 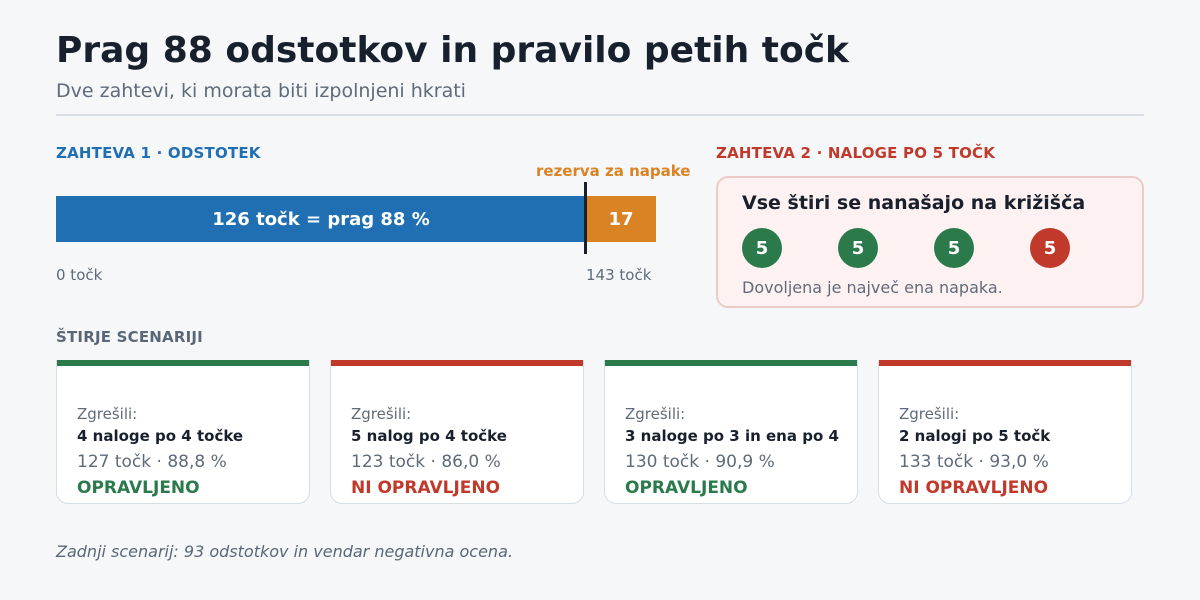 I want to click on threshold-marker, so click(x=585, y=218).